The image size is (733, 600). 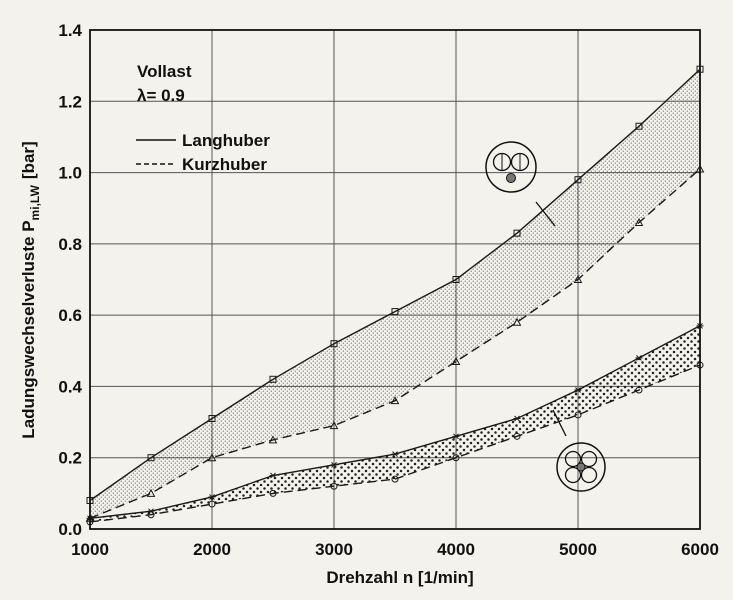 What do you see at coordinates (224, 164) in the screenshot?
I see `legend-label-kurzhuber: Kurzhuber` at bounding box center [224, 164].